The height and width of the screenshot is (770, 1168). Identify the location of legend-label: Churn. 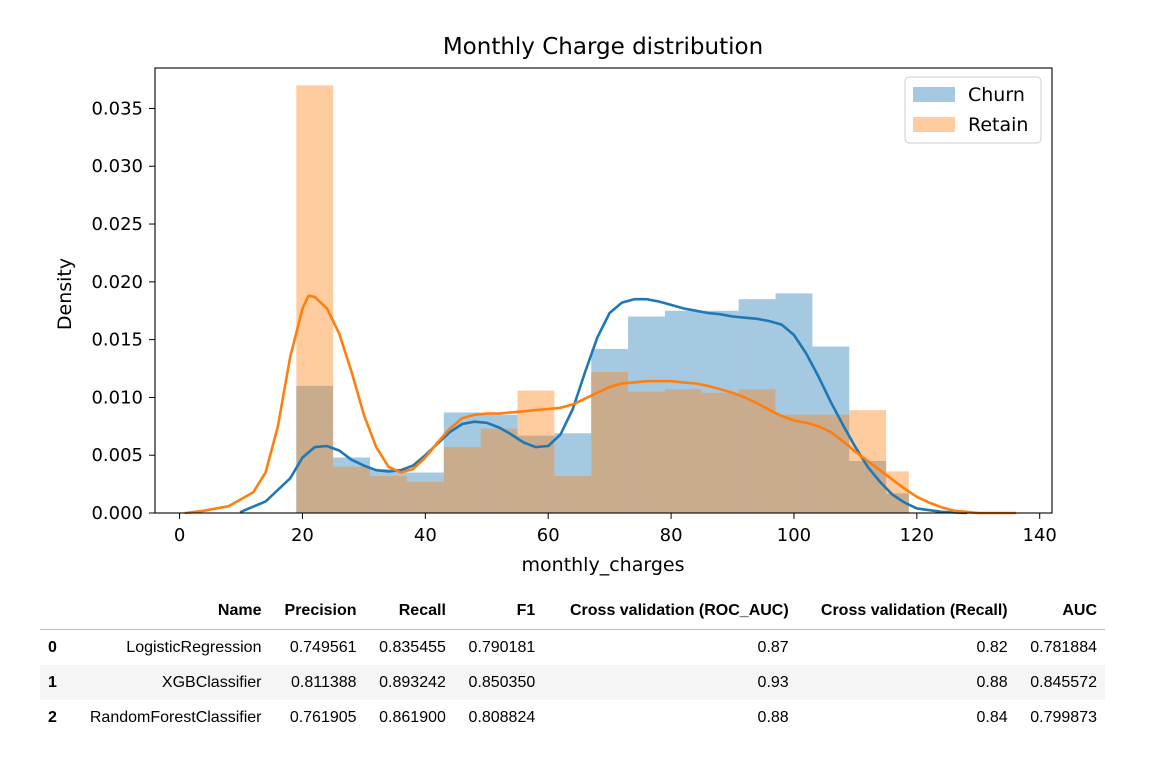
(996, 95).